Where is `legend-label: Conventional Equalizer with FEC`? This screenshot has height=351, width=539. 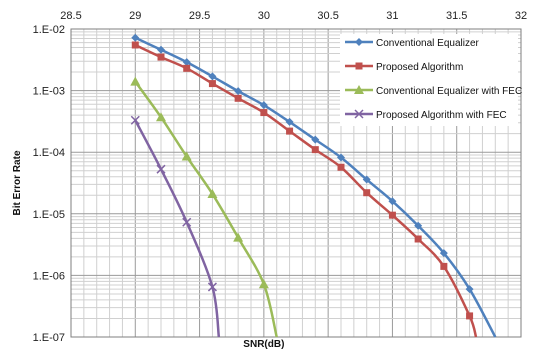 legend-label: Conventional Equalizer with FEC is located at coordinates (449, 91).